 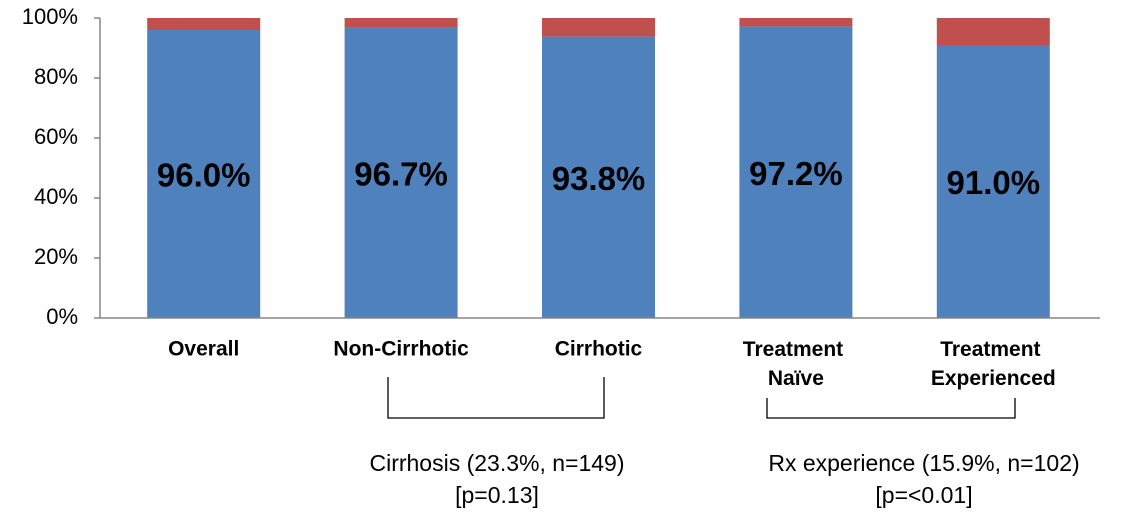 What do you see at coordinates (497, 495) in the screenshot?
I see `annotation: [p=0.13]` at bounding box center [497, 495].